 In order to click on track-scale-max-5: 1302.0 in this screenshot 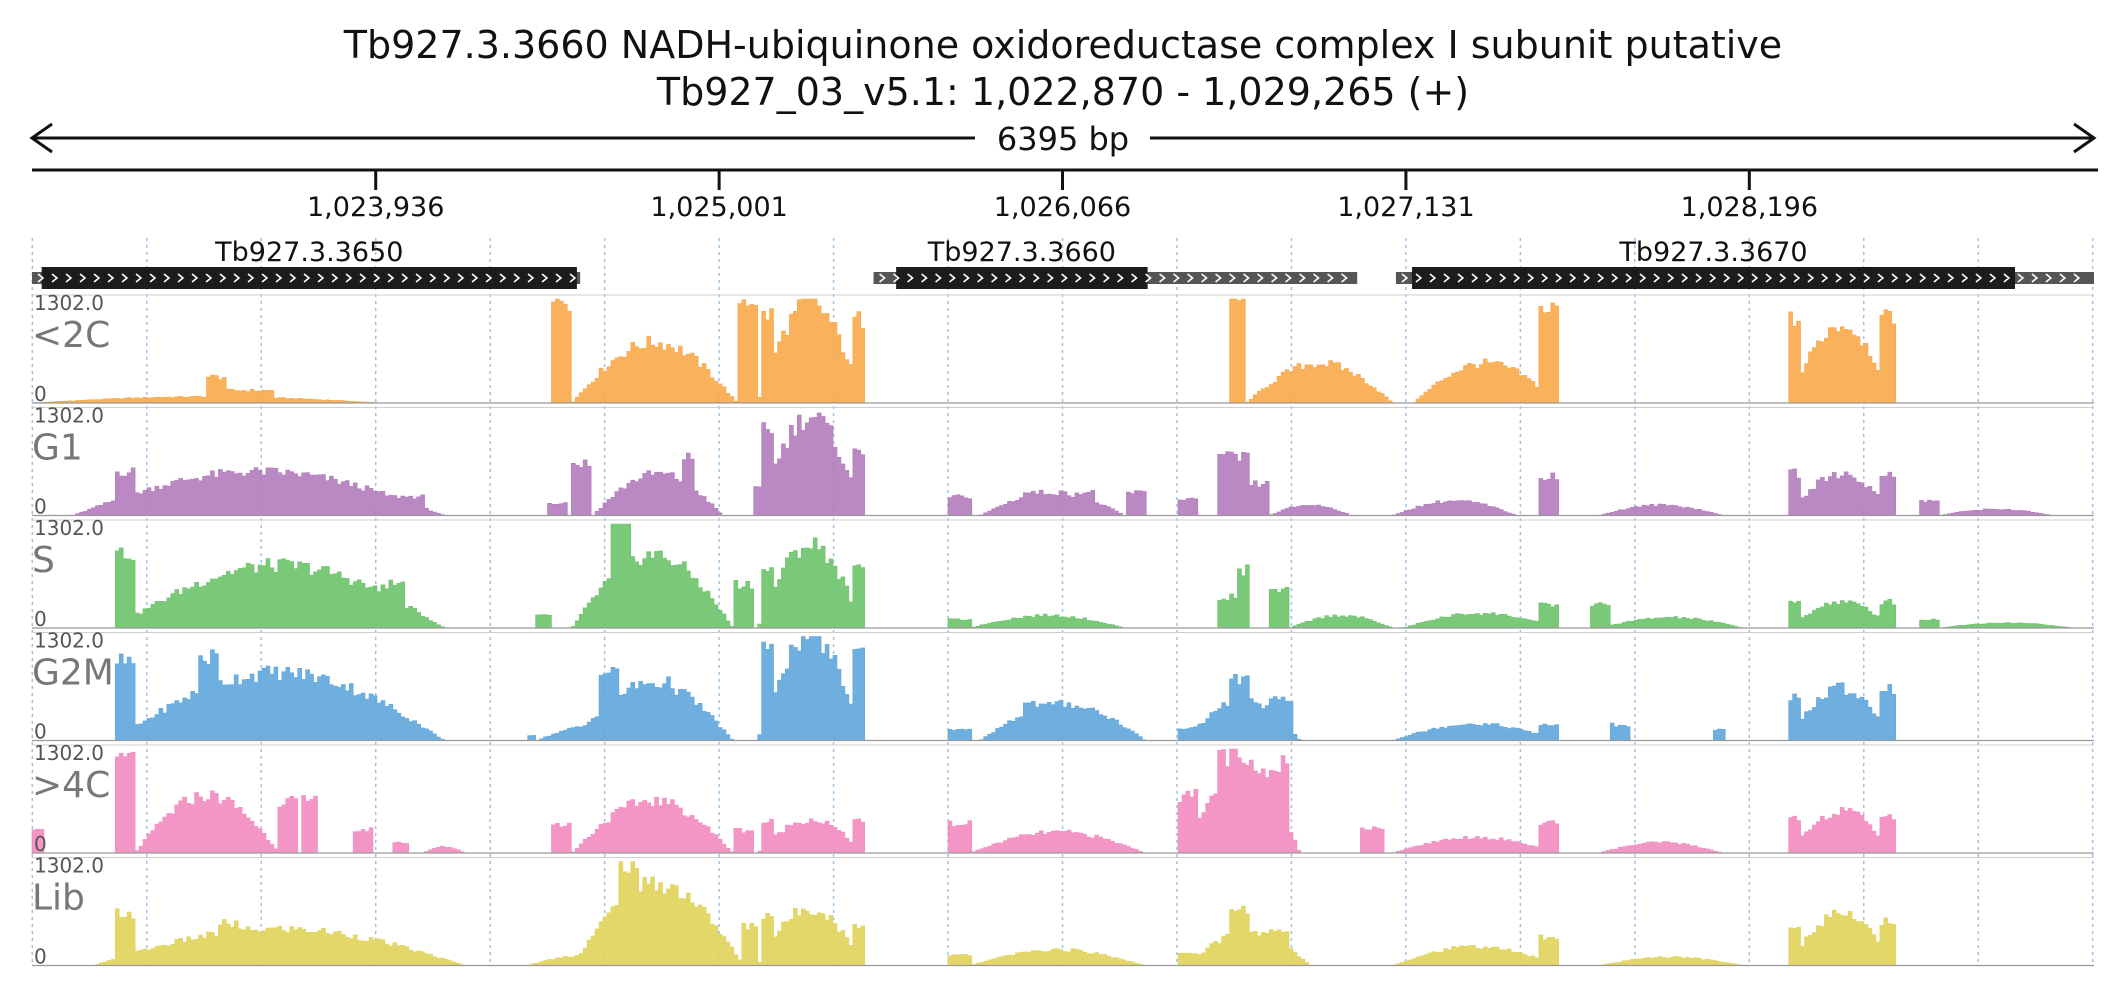, I will do `click(69, 866)`.